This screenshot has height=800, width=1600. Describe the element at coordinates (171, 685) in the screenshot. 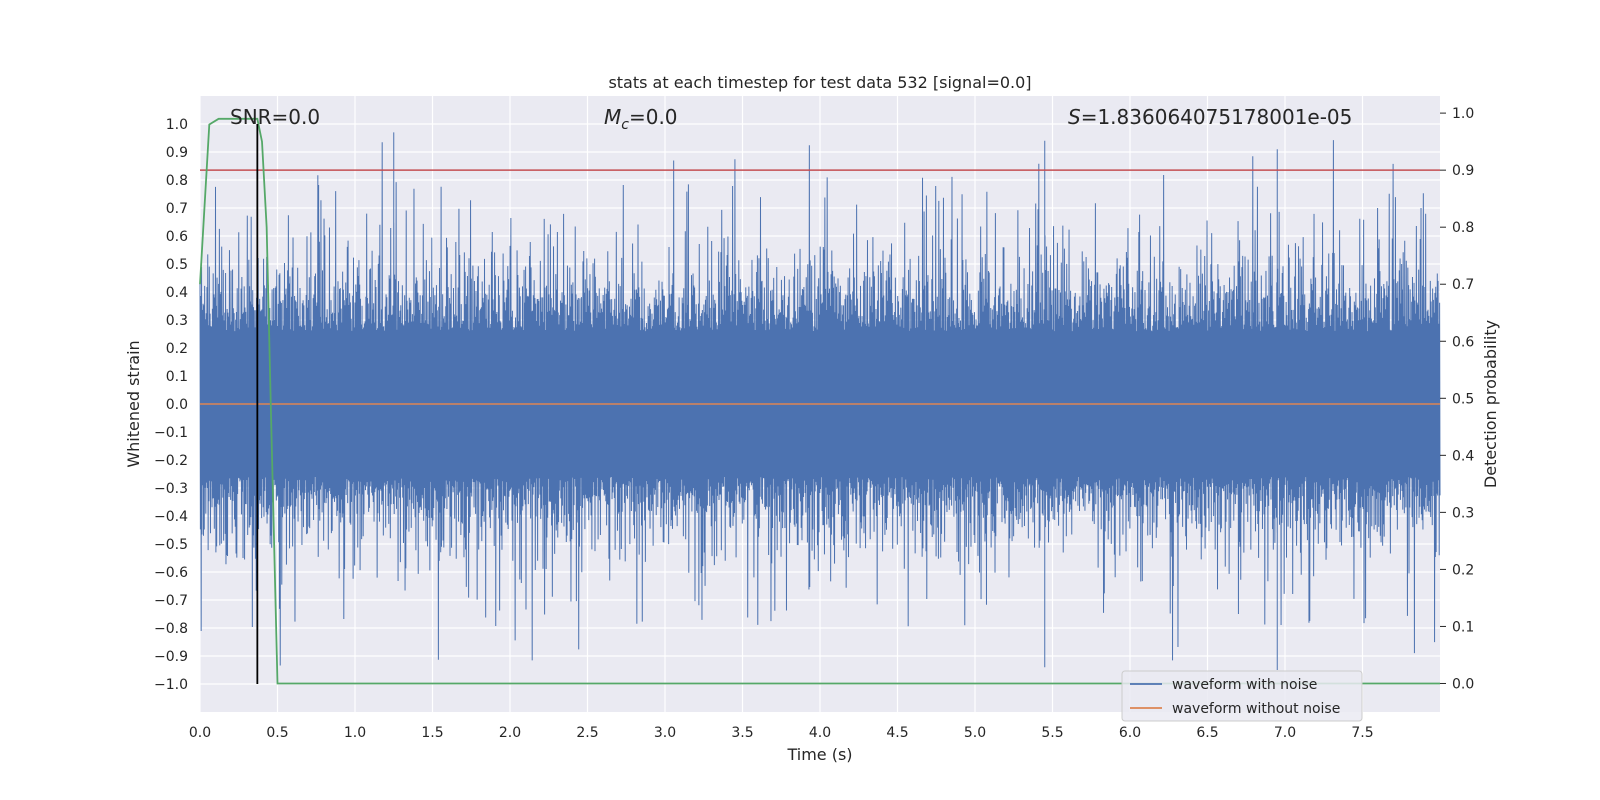

I see `y-tick-label: −1.0` at that location.